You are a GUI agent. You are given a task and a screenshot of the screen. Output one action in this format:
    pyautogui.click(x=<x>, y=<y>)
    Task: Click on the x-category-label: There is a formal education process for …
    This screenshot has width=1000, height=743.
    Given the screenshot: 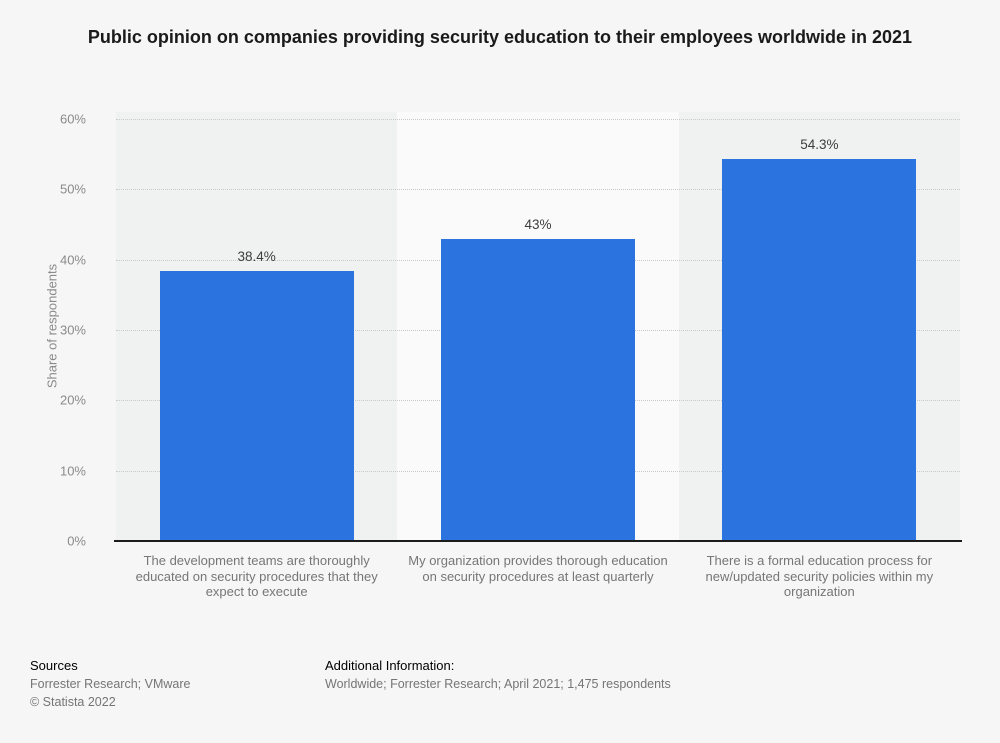 What is the action you would take?
    pyautogui.click(x=819, y=576)
    